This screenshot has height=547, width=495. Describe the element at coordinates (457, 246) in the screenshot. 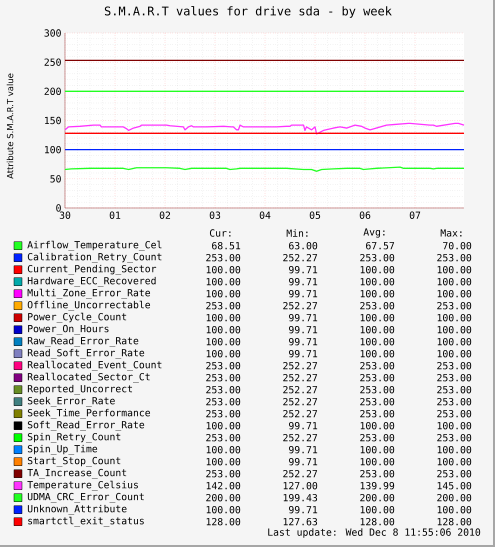

I see `text: 70.00` at that location.